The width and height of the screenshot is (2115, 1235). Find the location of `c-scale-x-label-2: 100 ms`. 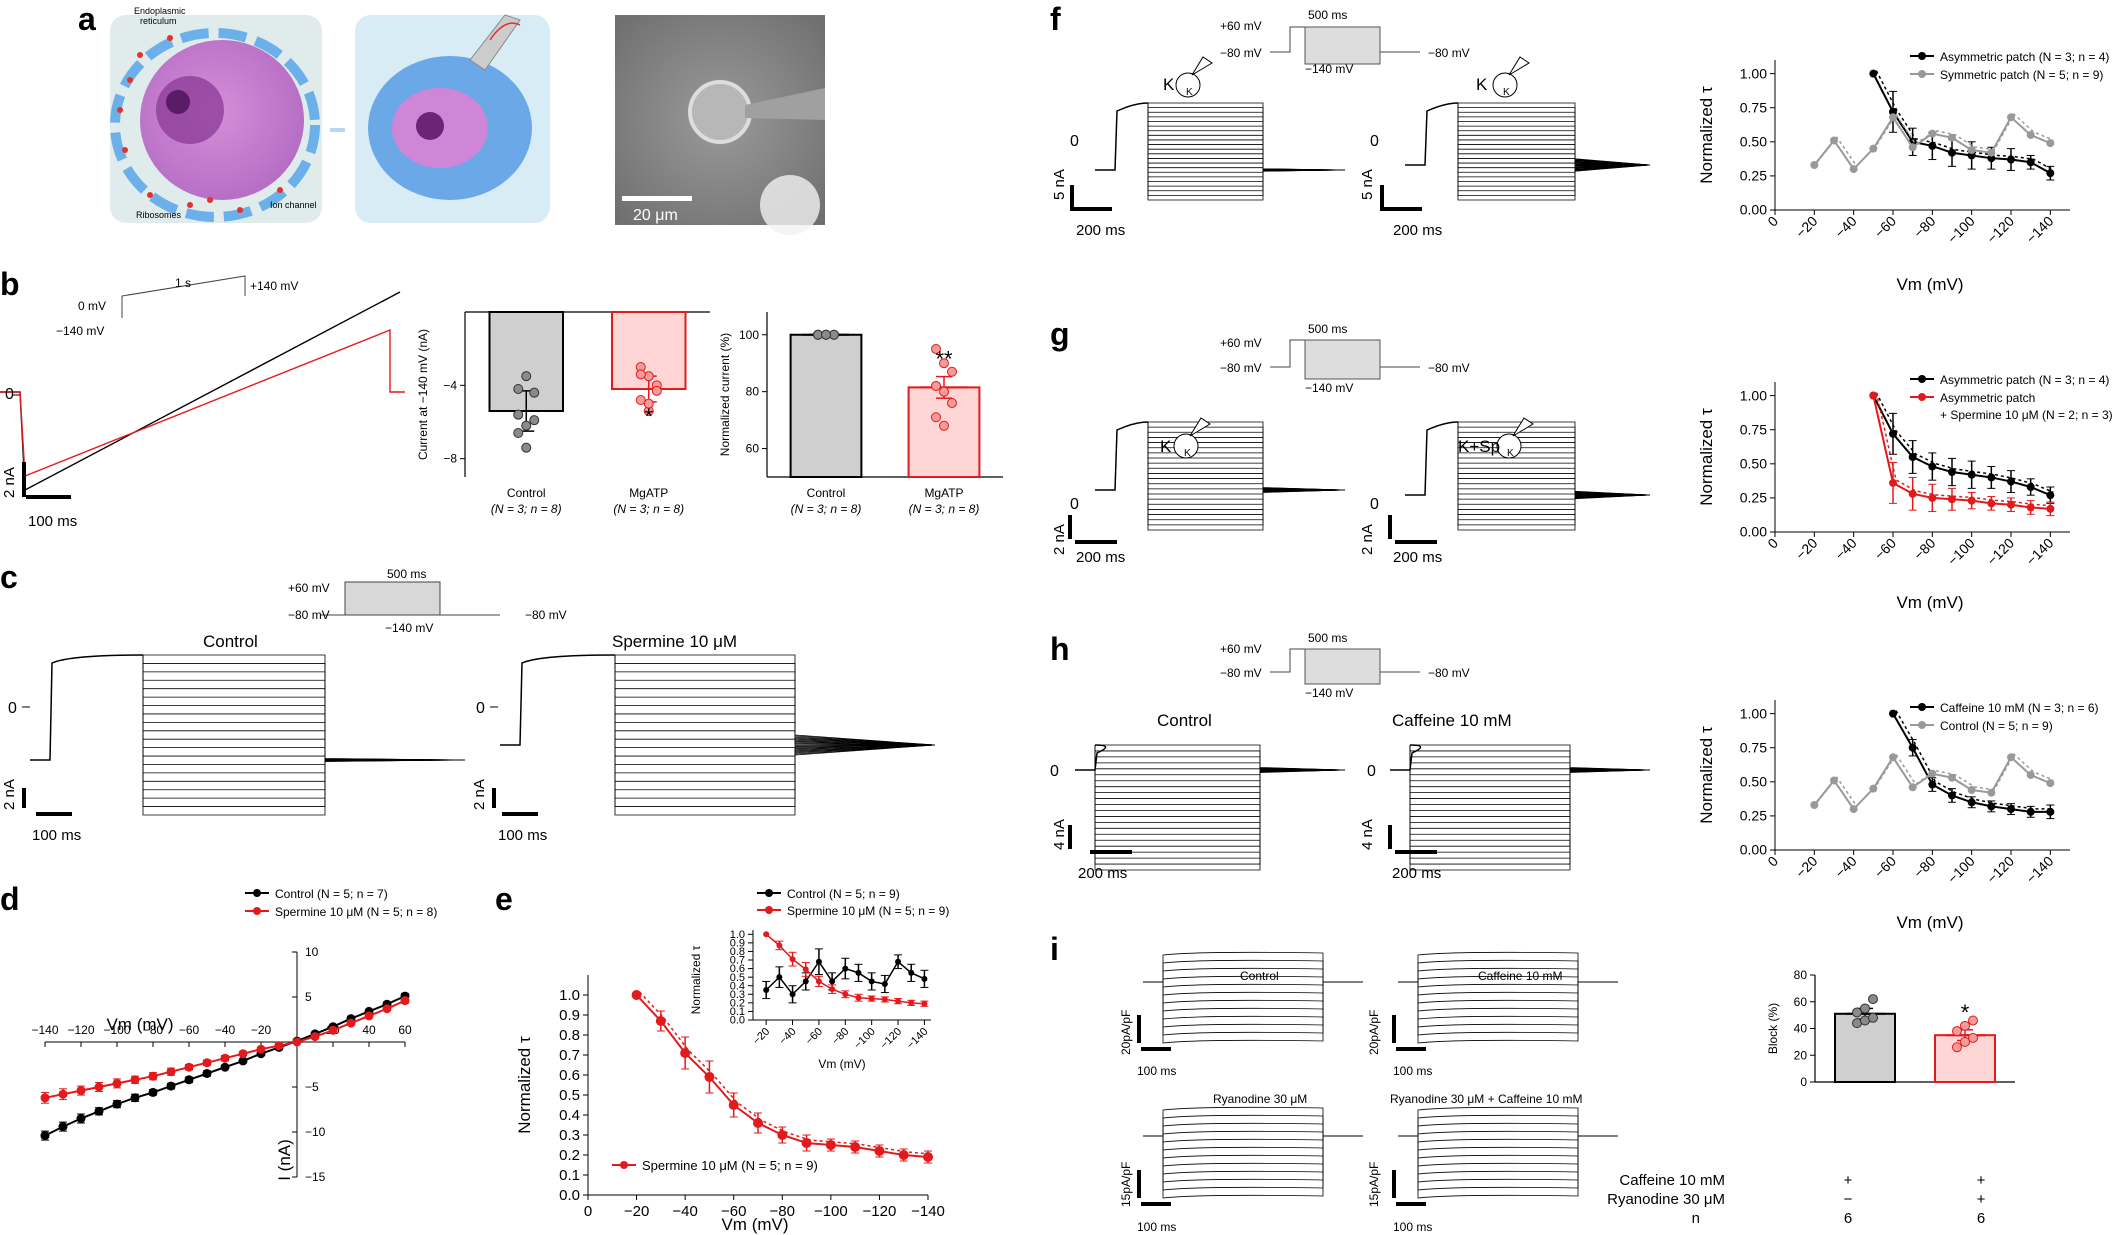

c-scale-x-label-2: 100 ms is located at coordinates (522, 835).